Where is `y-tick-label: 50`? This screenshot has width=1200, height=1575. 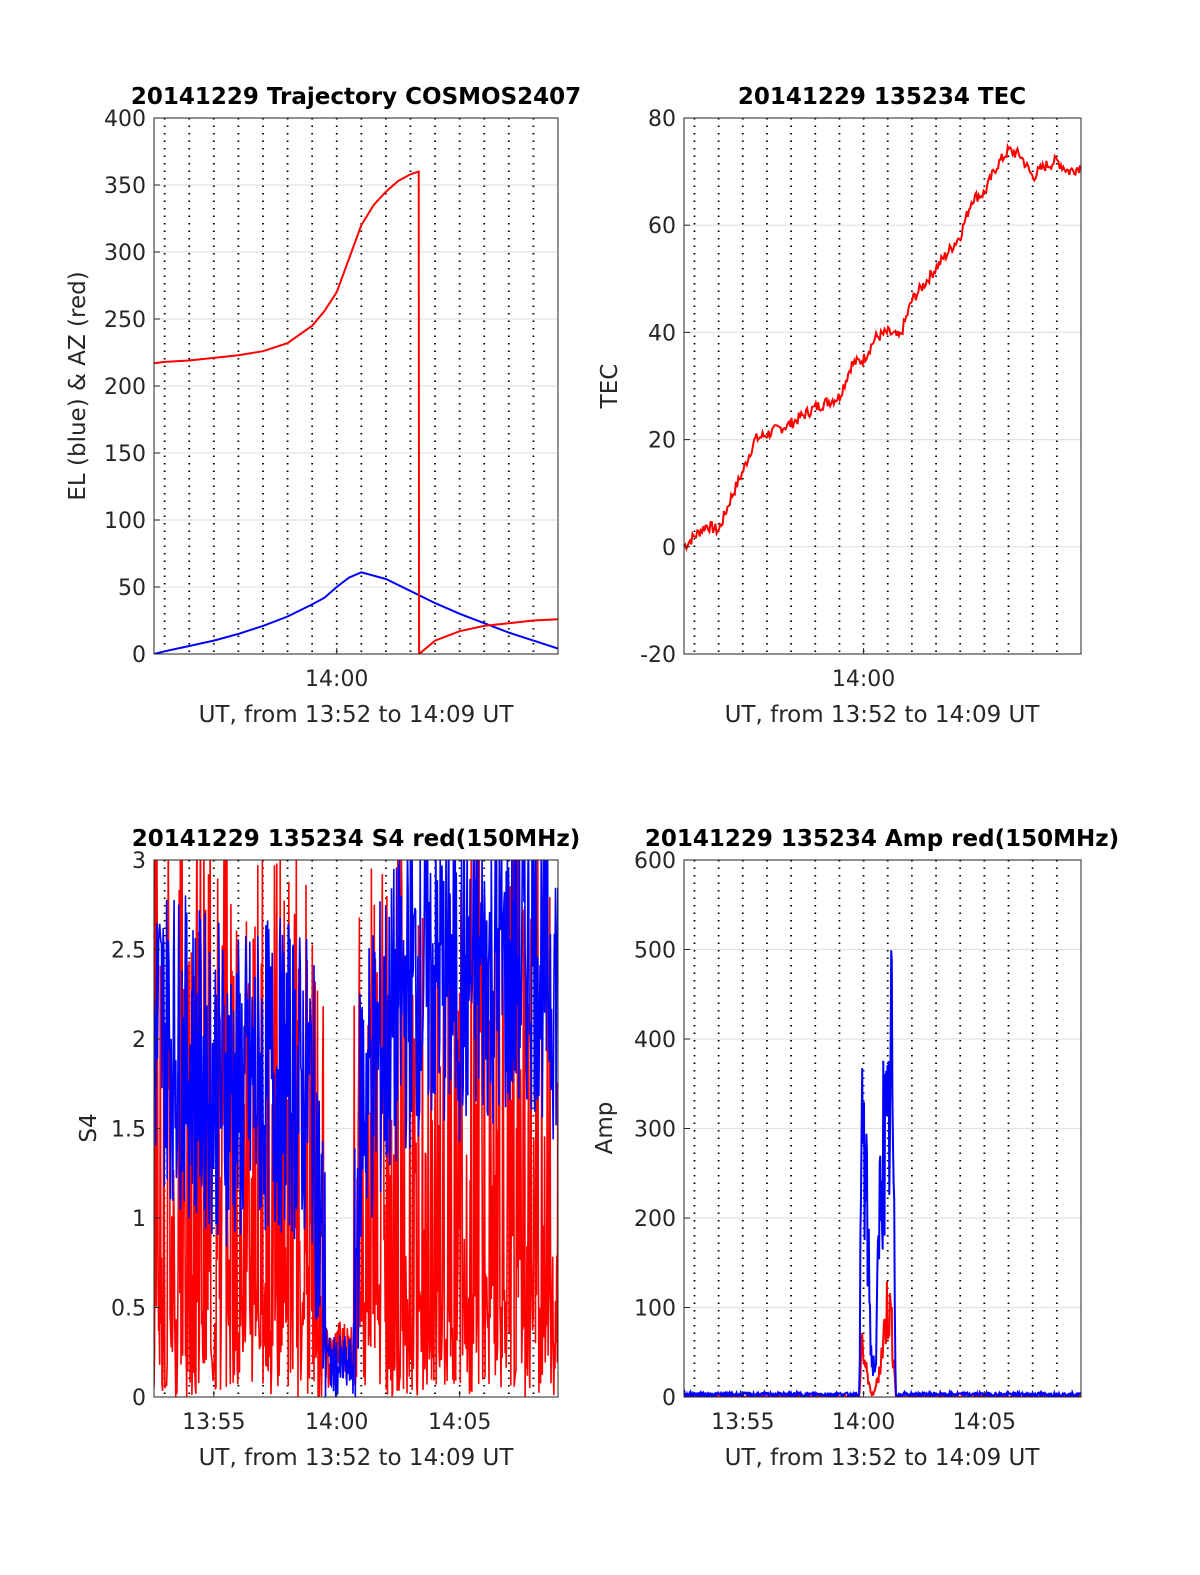 y-tick-label: 50 is located at coordinates (132, 588).